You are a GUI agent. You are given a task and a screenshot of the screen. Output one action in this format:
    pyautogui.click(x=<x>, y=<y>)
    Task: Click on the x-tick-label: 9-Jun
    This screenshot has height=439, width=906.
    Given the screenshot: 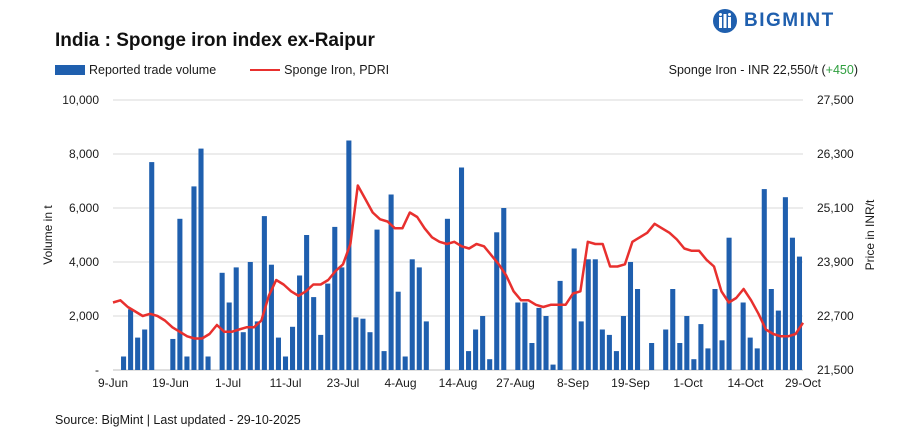 What is the action you would take?
    pyautogui.click(x=113, y=383)
    